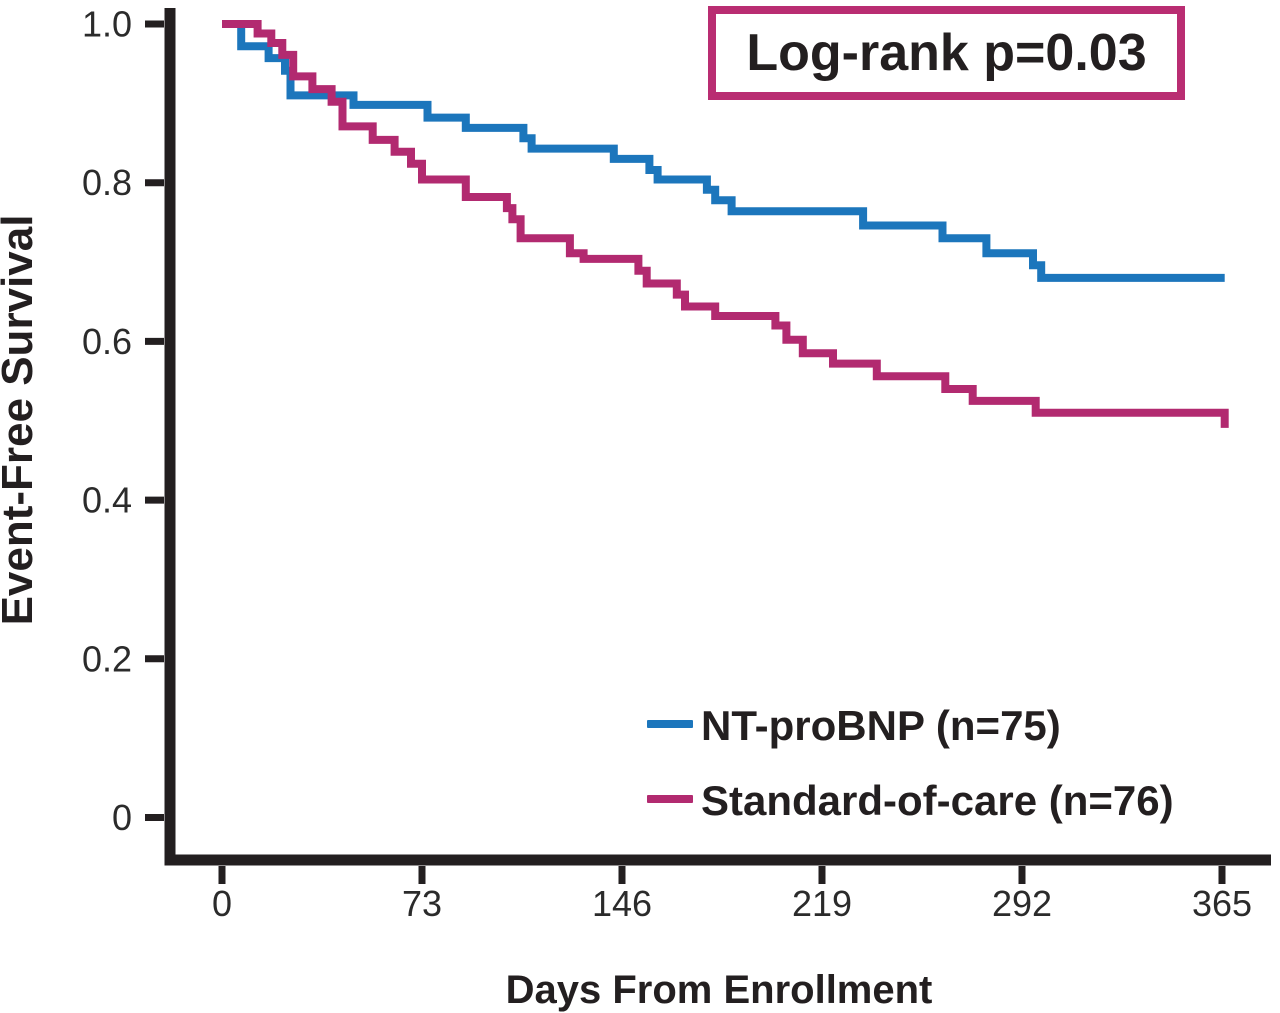 This screenshot has height=1013, width=1280. I want to click on x-tick-label: 292, so click(1022, 903).